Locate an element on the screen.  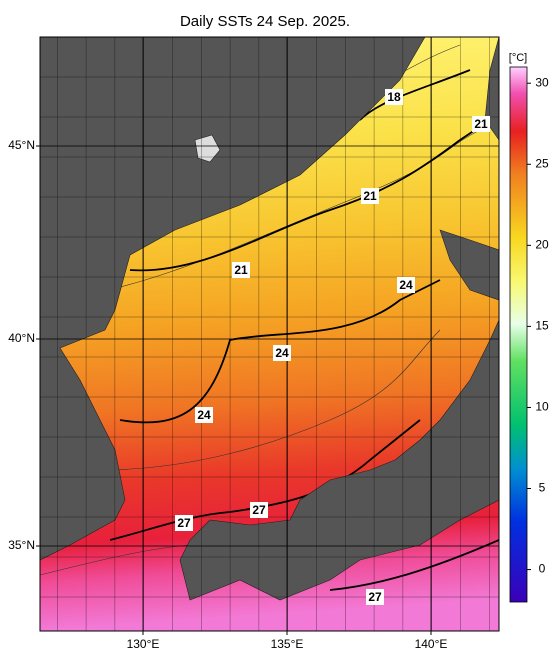
colorbar-tick-label: 0 is located at coordinates (542, 569).